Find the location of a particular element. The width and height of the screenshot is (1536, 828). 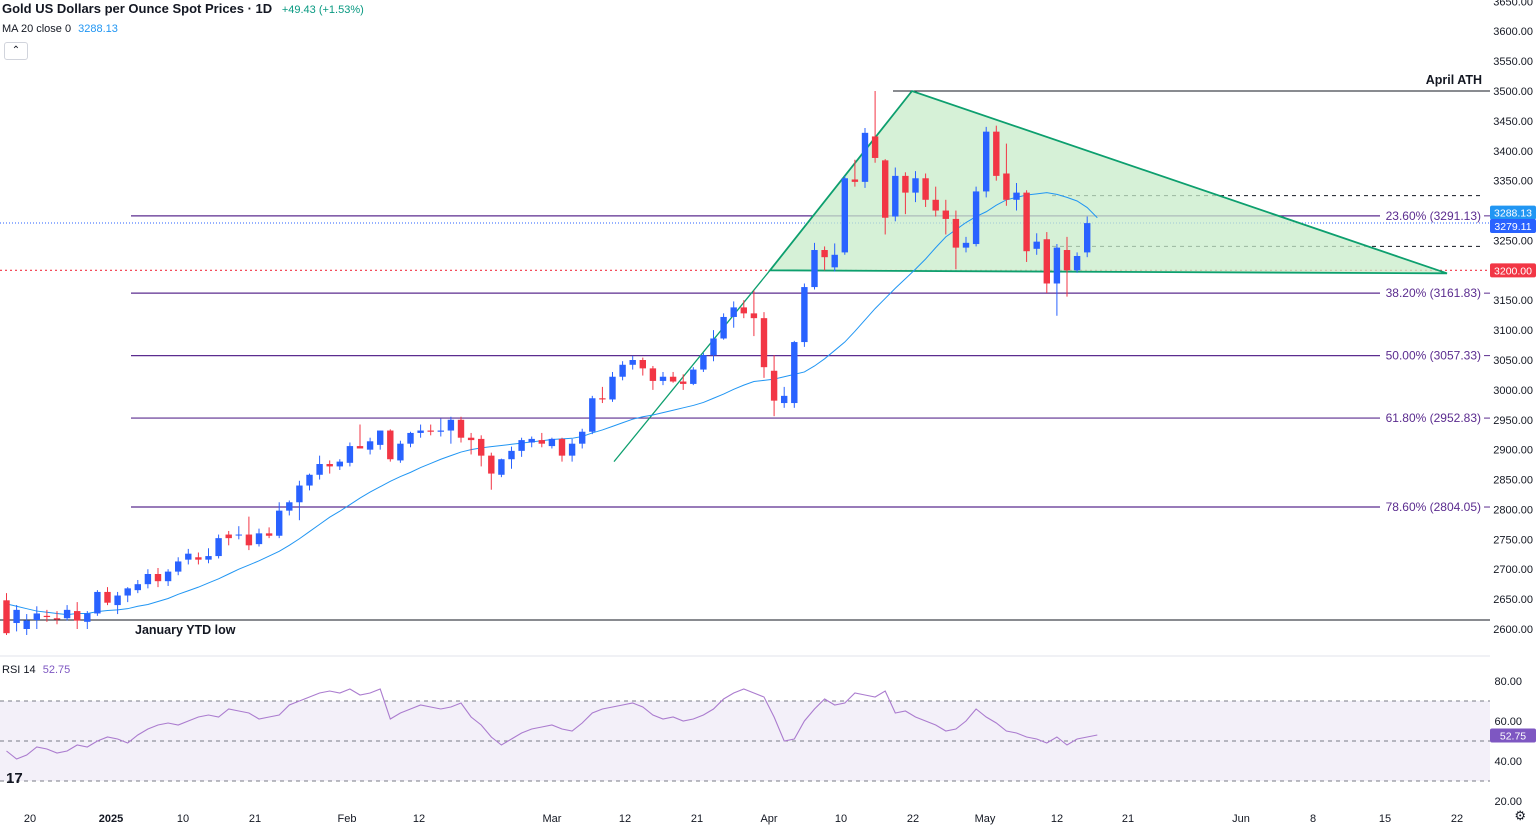

ma-price-tag: 3288.13 is located at coordinates (1513, 212).